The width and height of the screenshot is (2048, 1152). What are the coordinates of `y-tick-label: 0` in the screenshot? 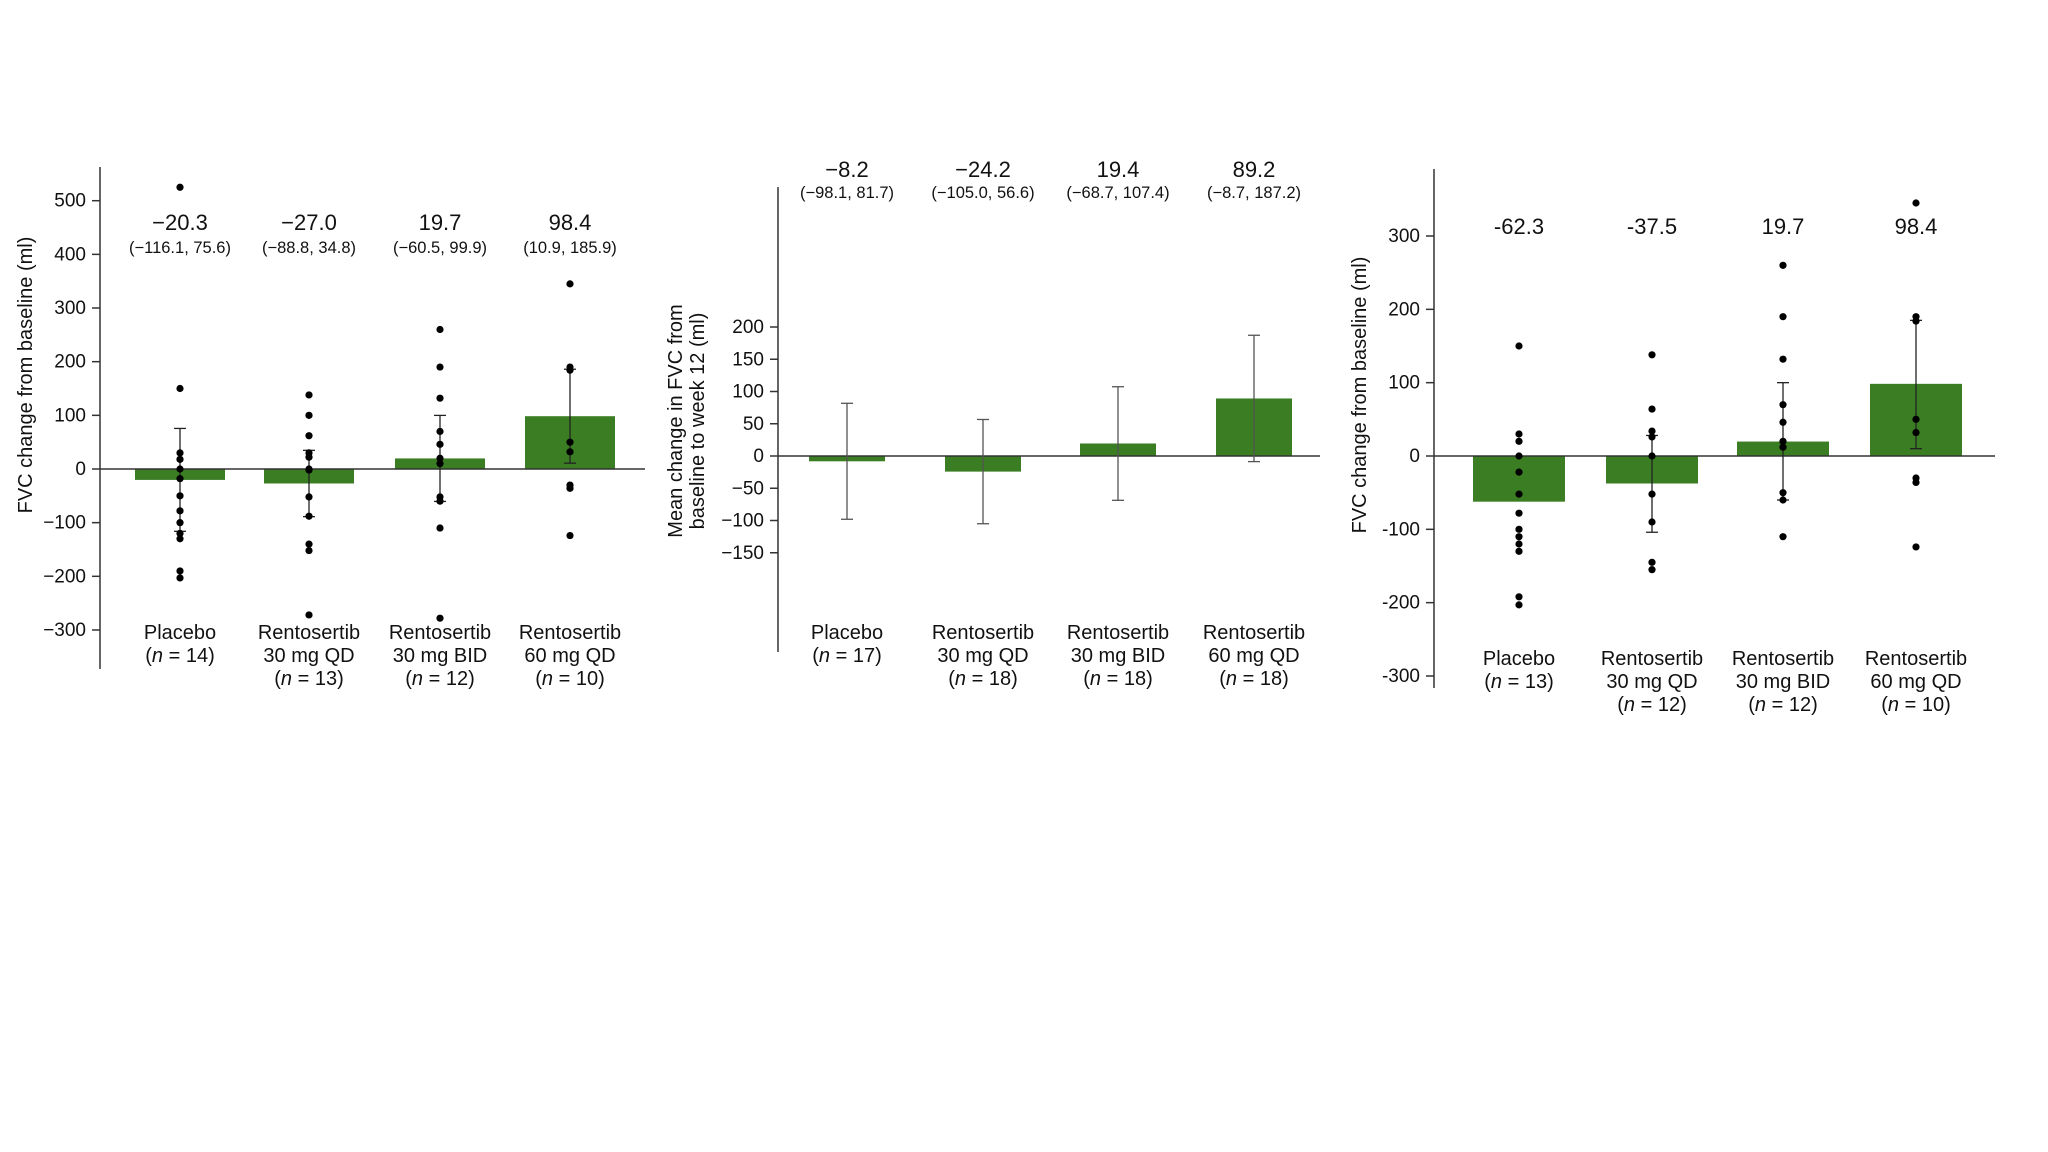 It's located at (1414, 456).